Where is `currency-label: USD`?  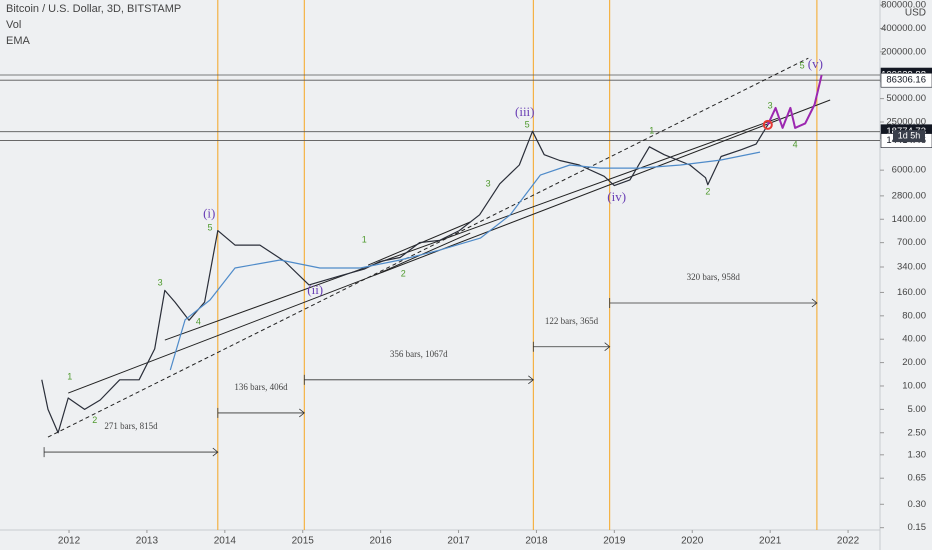 currency-label: USD is located at coordinates (915, 13).